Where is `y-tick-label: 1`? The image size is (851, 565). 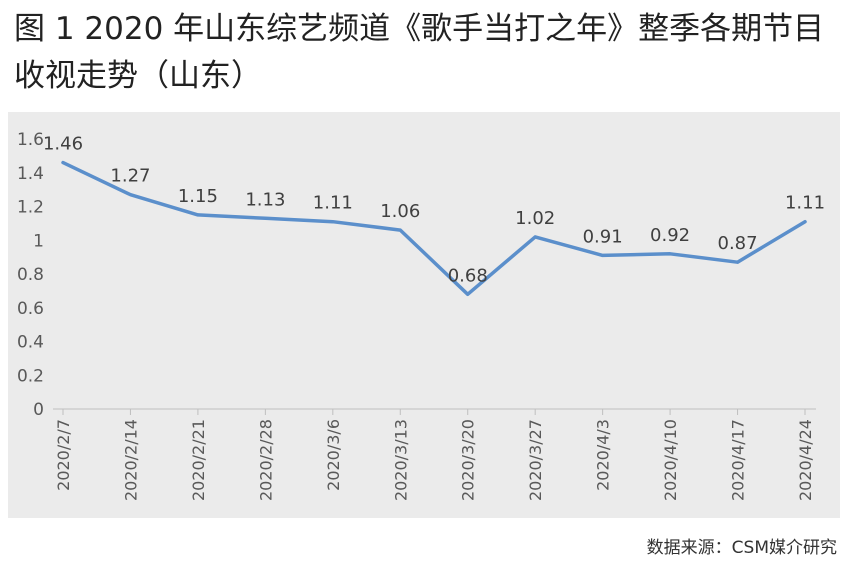 y-tick-label: 1 is located at coordinates (38, 241).